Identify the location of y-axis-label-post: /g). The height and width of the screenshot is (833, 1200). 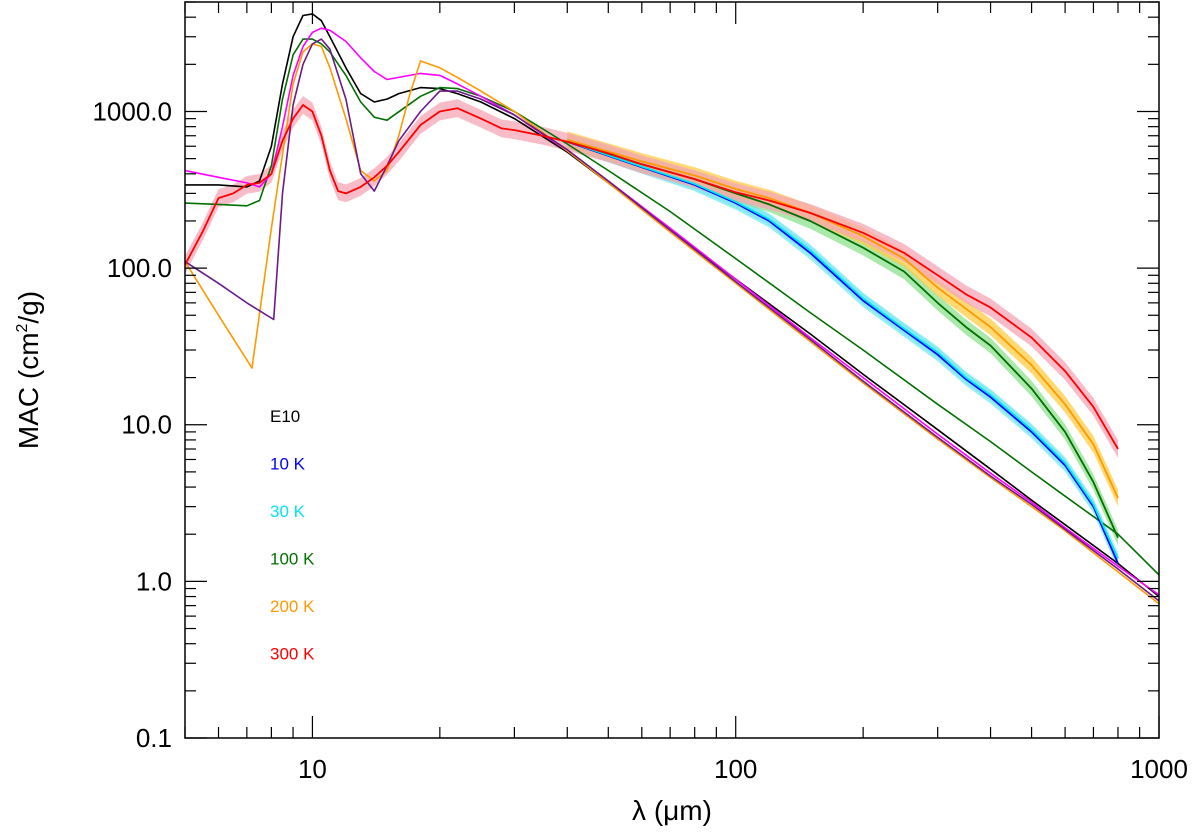
(28, 307).